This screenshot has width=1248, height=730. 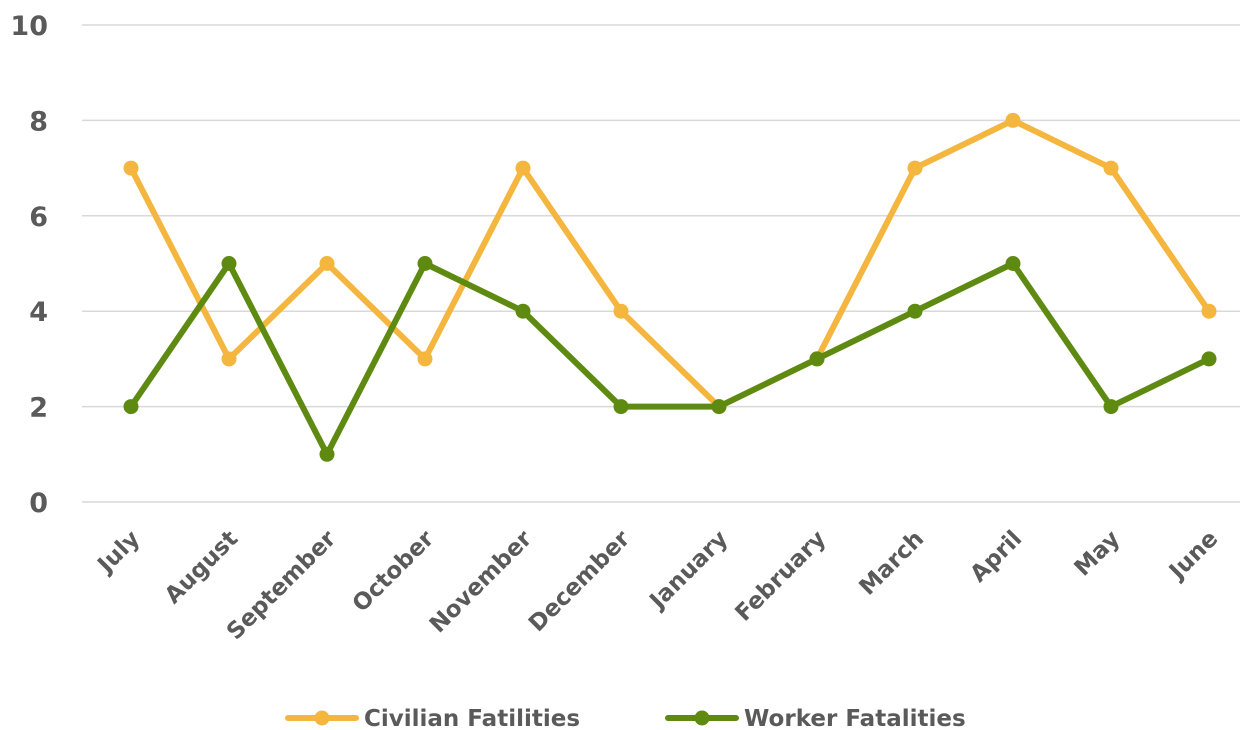 I want to click on y-tick-label: 2, so click(x=38, y=408).